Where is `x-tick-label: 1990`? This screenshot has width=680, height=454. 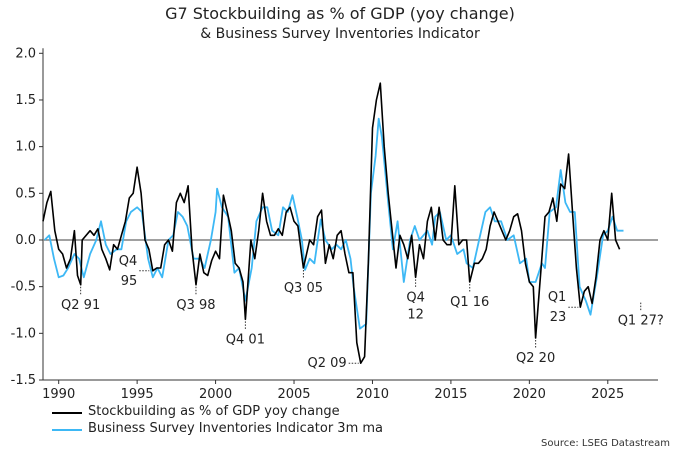 x-tick-label: 1990 is located at coordinates (58, 394).